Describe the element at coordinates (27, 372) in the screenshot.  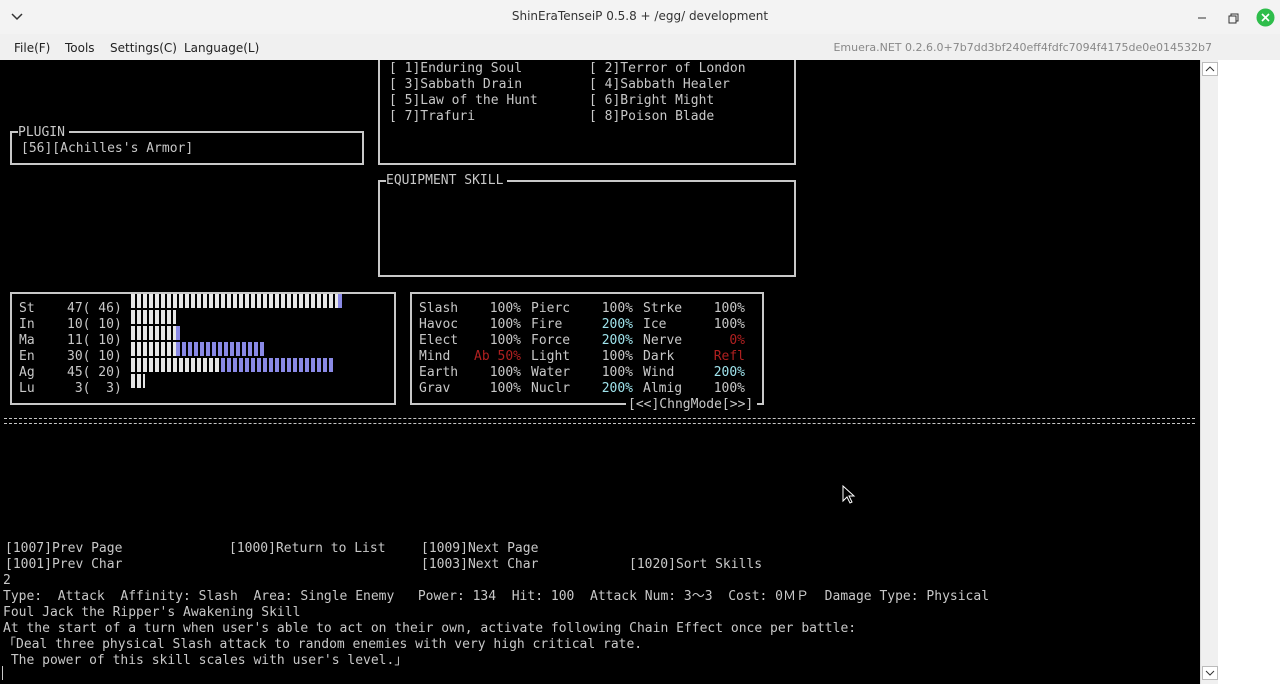
I see `stat-name: Ag` at that location.